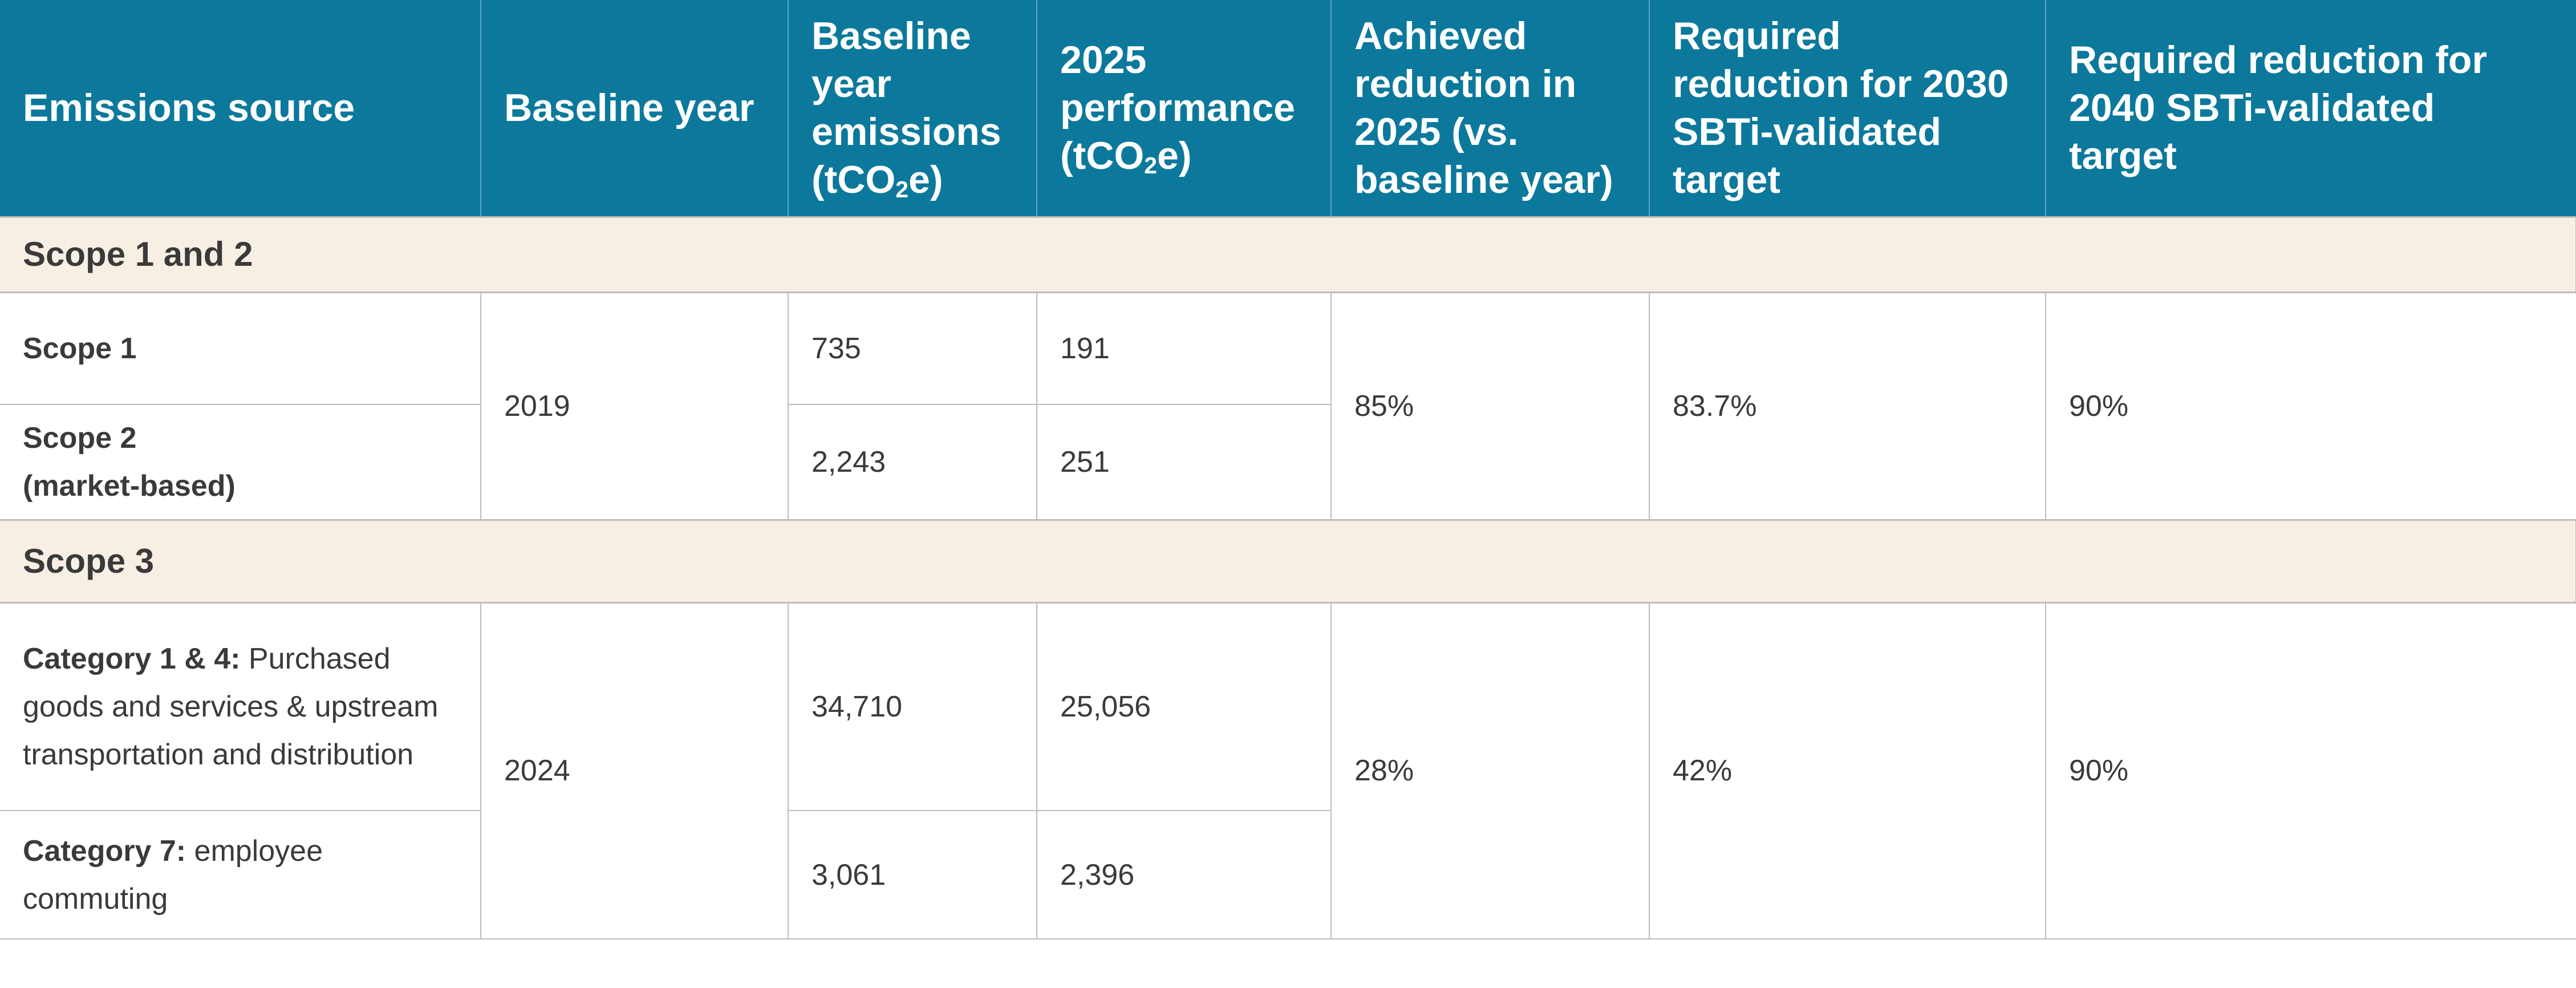 This screenshot has height=988, width=2576. I want to click on cell-performance-category-7: 2,396, so click(1184, 875).